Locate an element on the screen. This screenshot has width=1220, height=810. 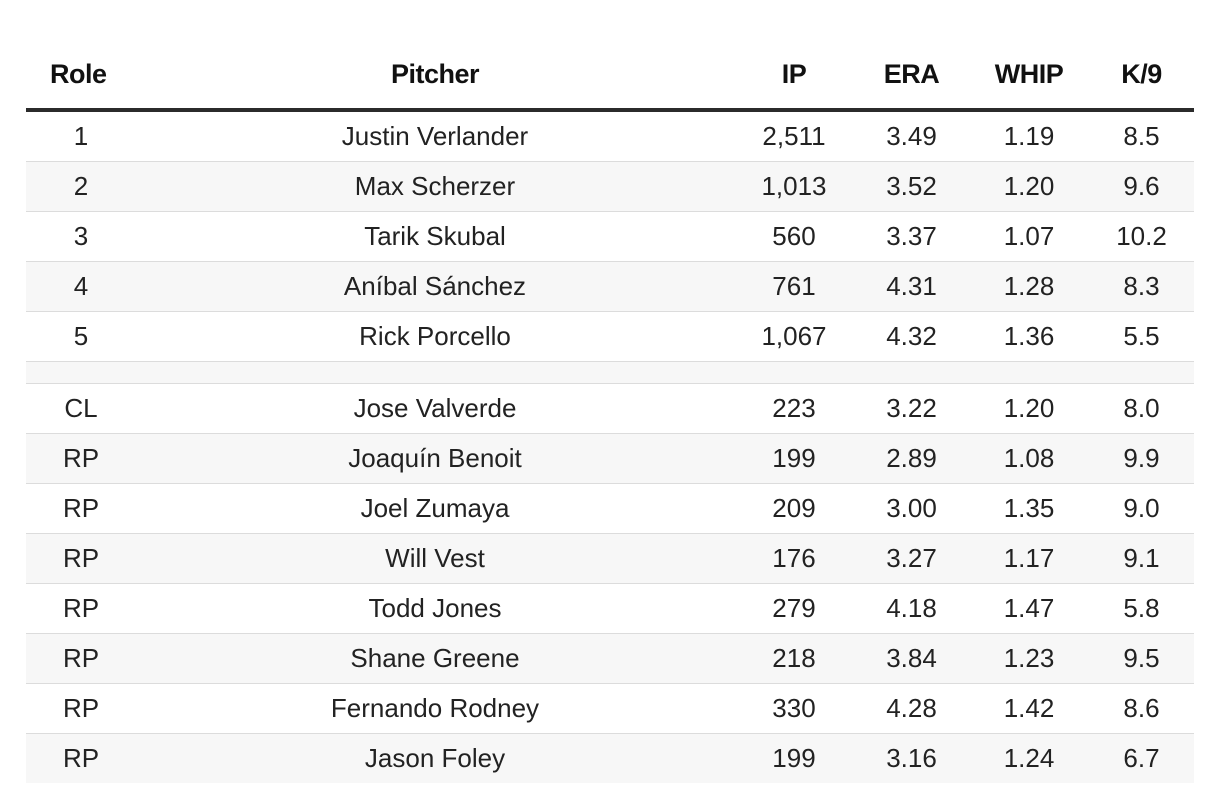
cell-k9: 10.2 is located at coordinates (1141, 236).